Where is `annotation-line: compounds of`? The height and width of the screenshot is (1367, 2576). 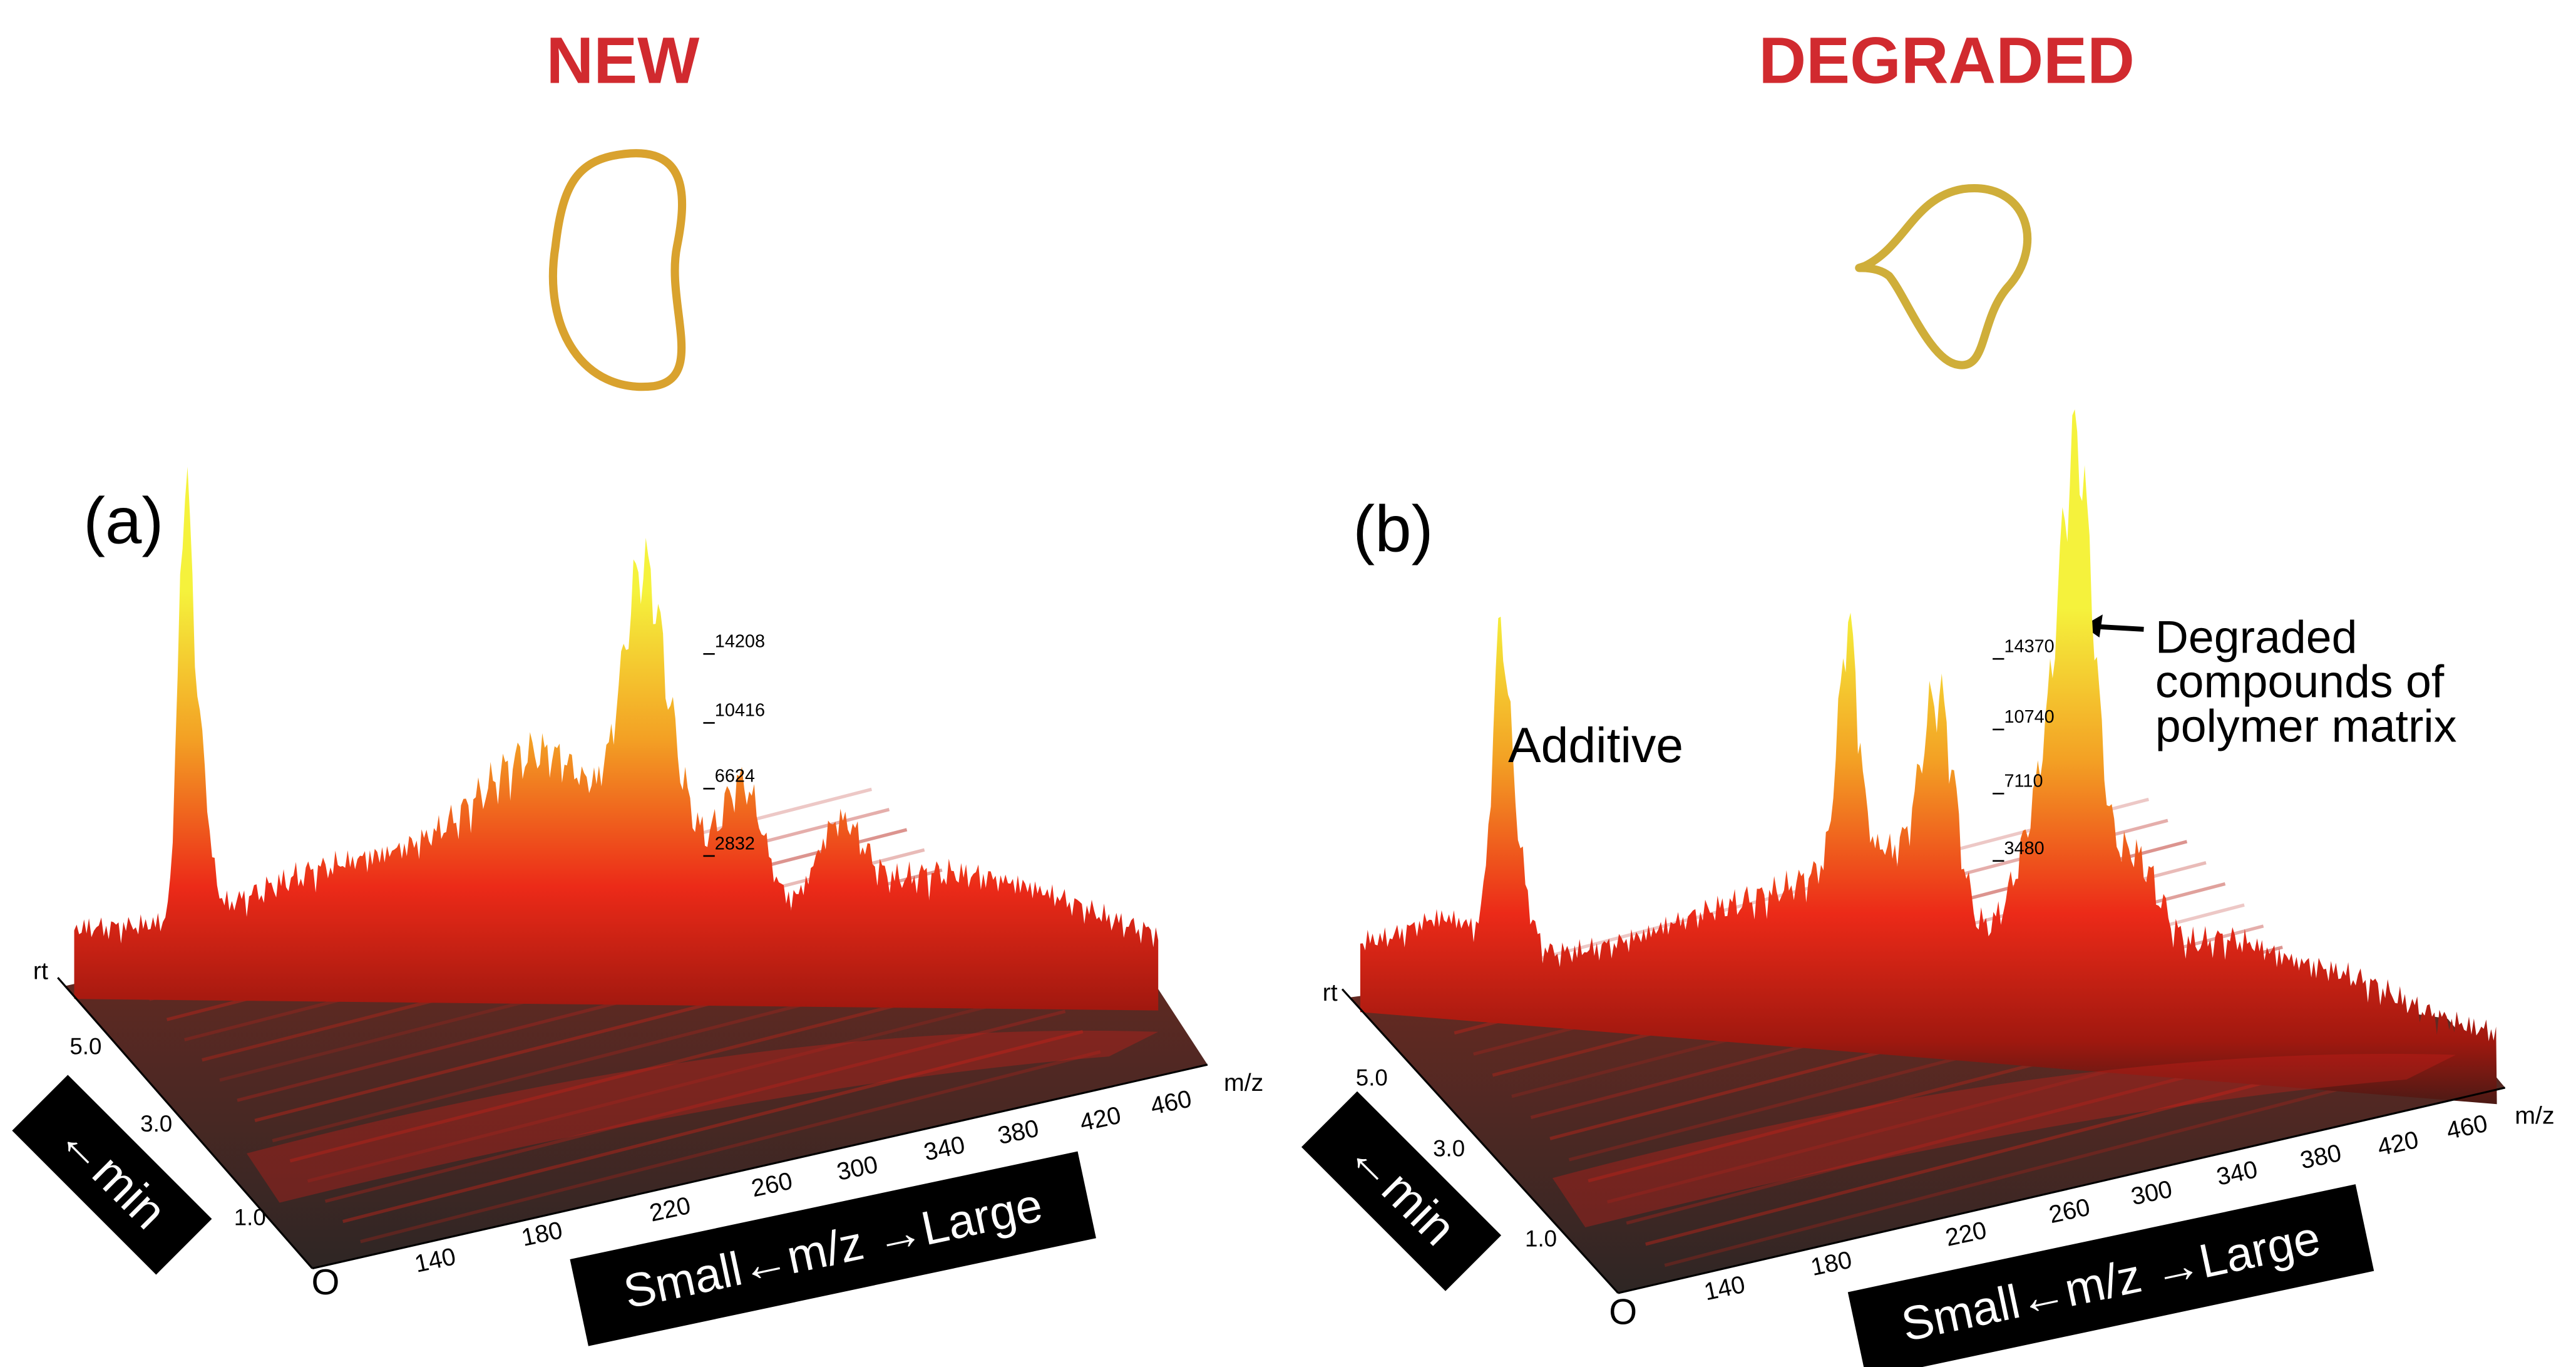
annotation-line: compounds of is located at coordinates (2300, 682).